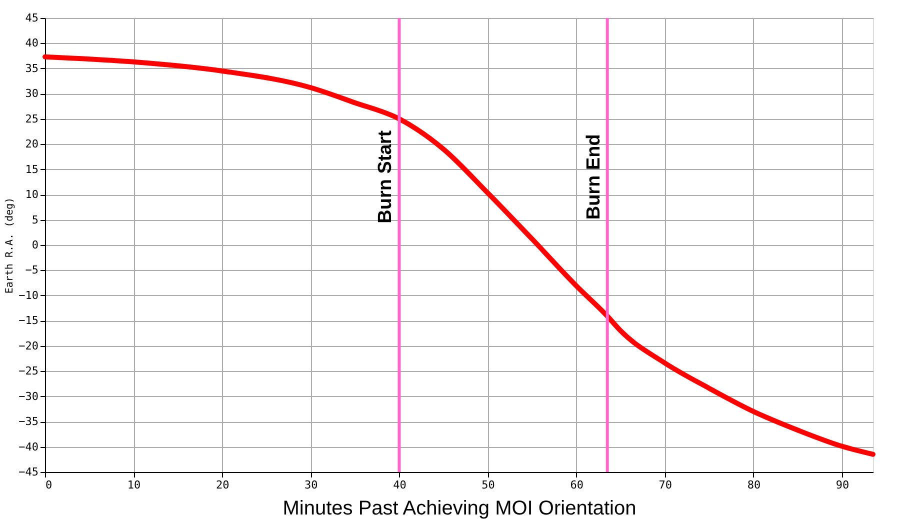 The height and width of the screenshot is (519, 905). What do you see at coordinates (31, 169) in the screenshot?
I see `y-tick-label: 15` at bounding box center [31, 169].